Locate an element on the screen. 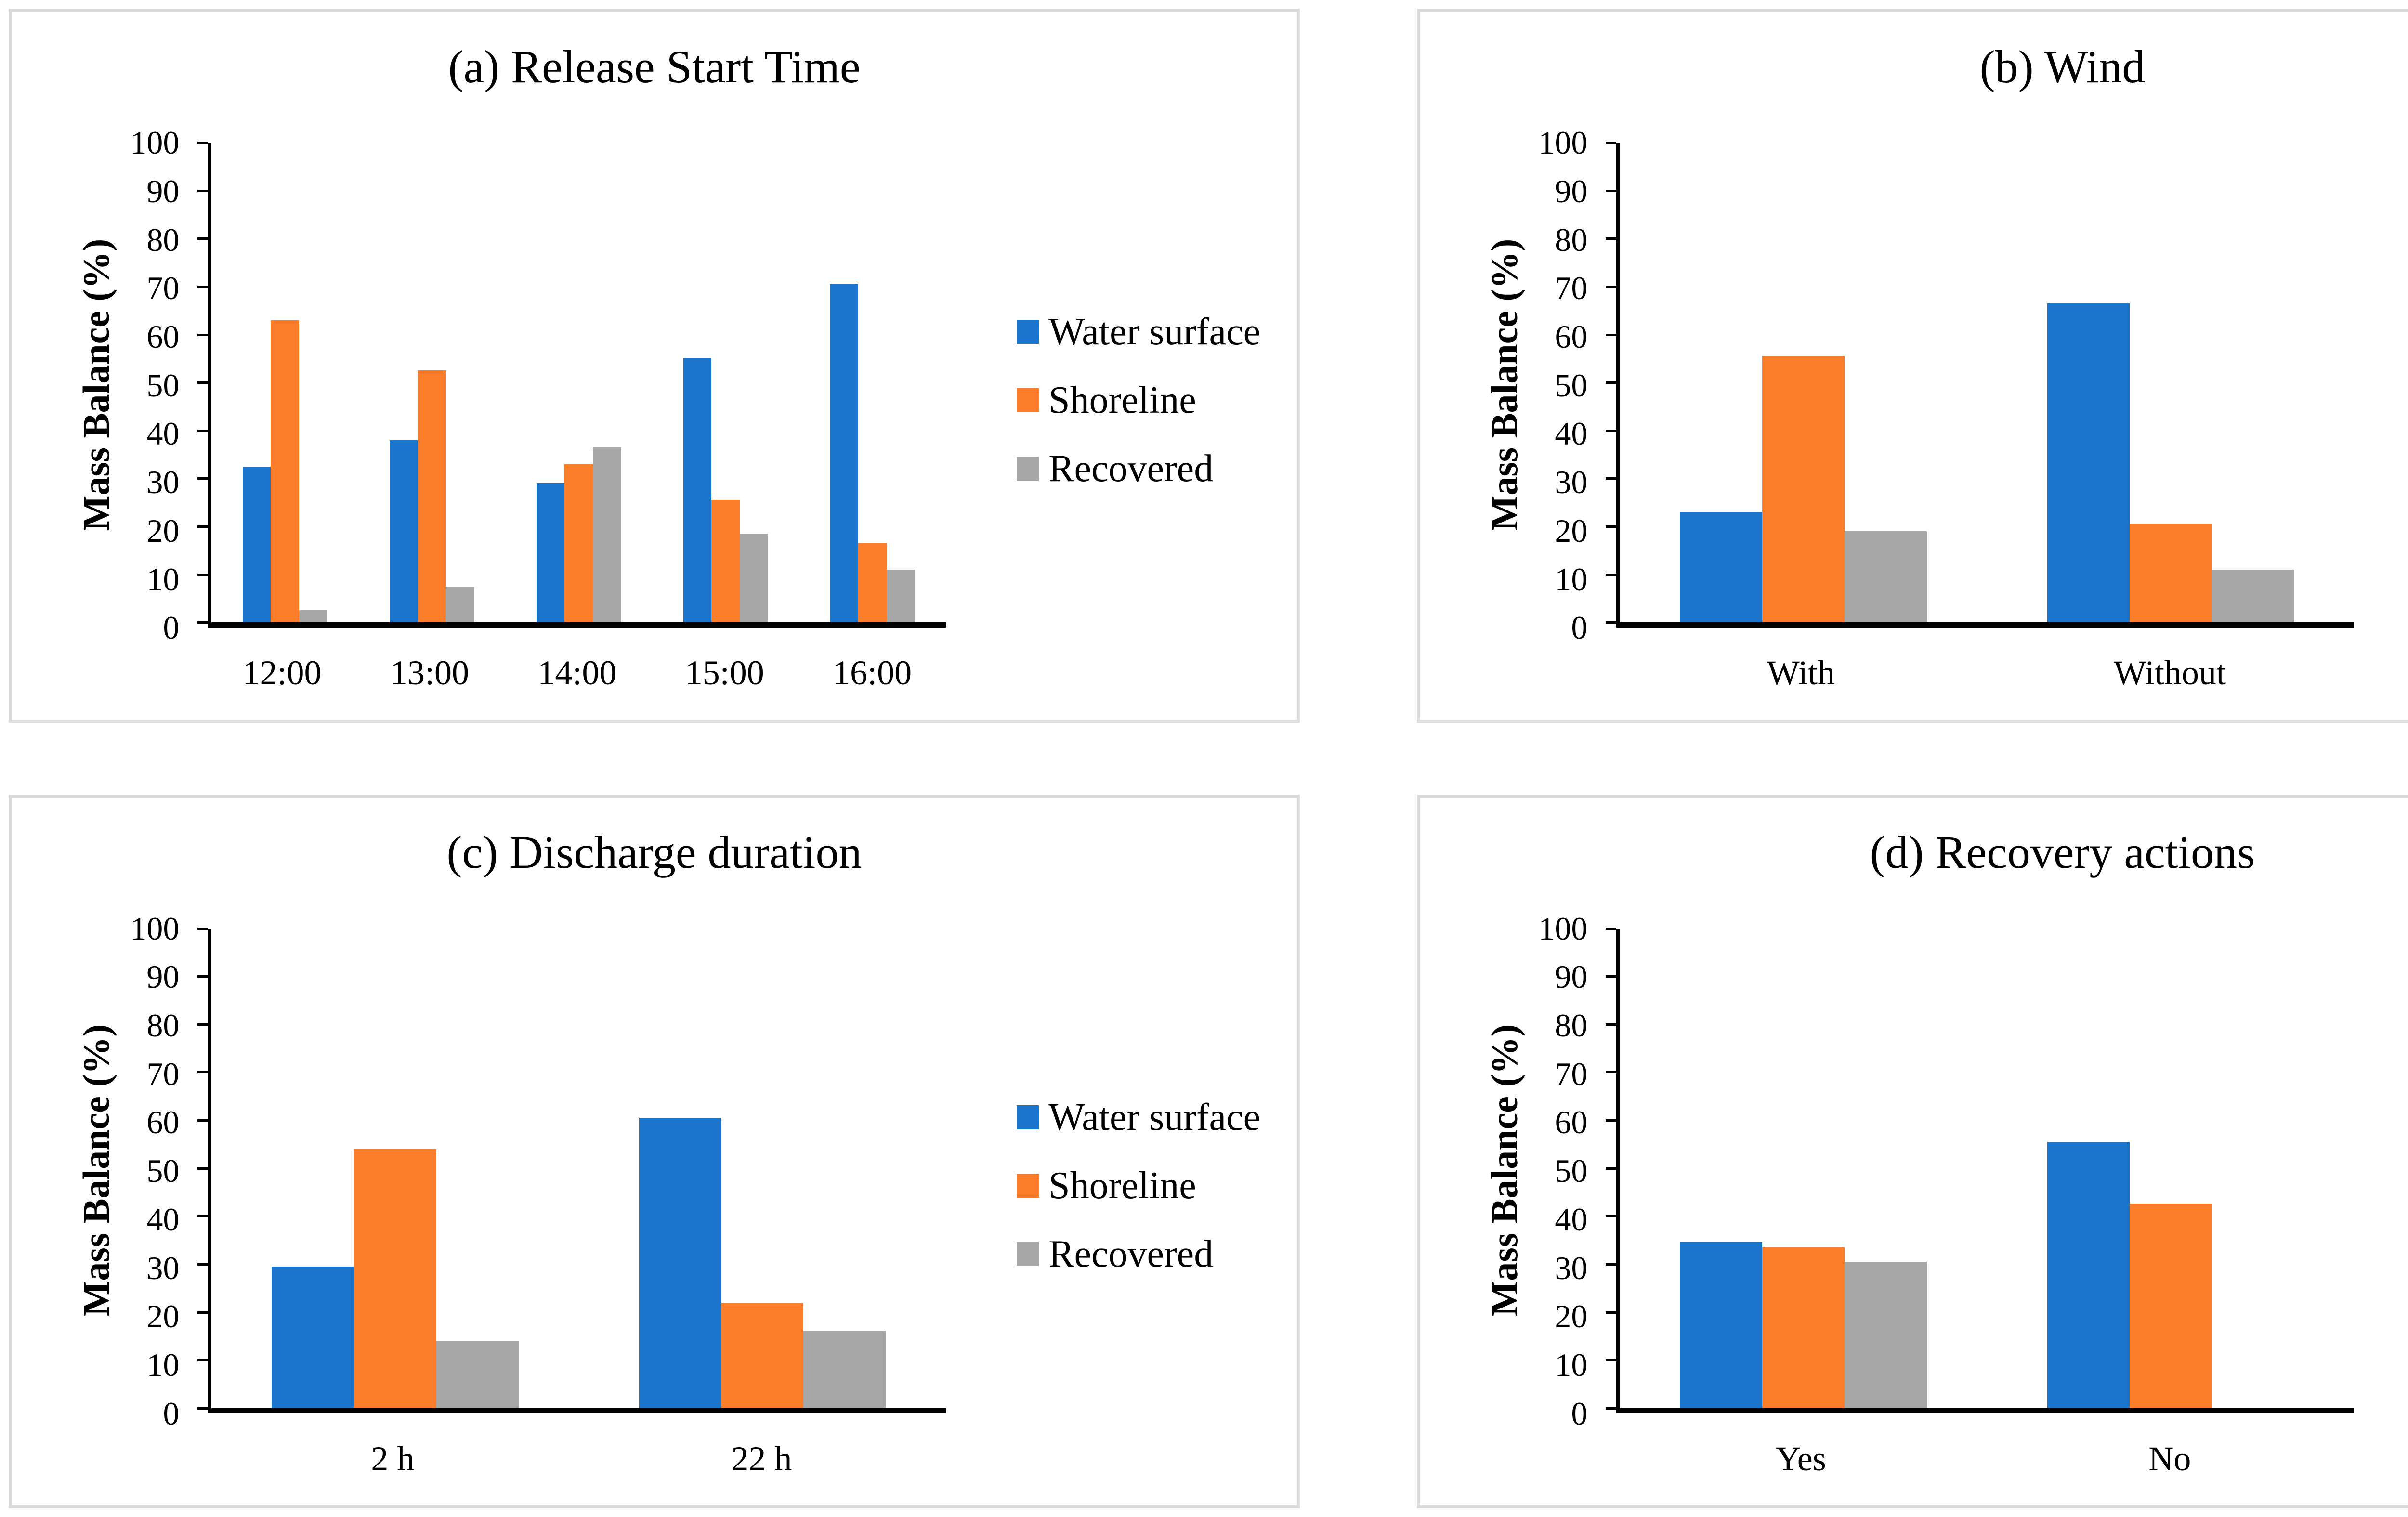 The width and height of the screenshot is (2408, 1517). bar-recovered-22-h is located at coordinates (844, 1369).